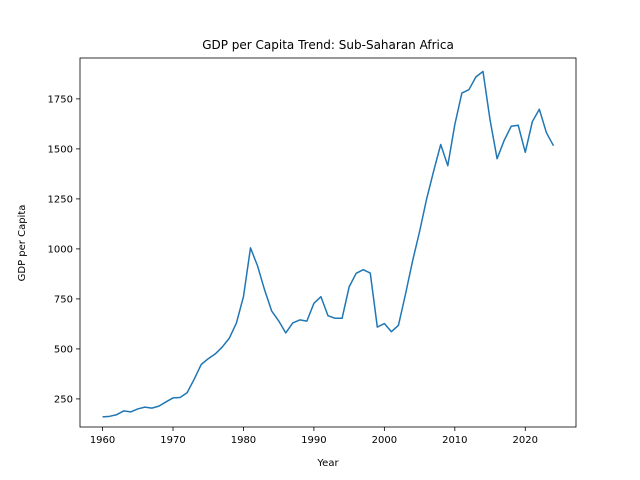  Describe the element at coordinates (243, 440) in the screenshot. I see `x-tick-label: 1980` at that location.